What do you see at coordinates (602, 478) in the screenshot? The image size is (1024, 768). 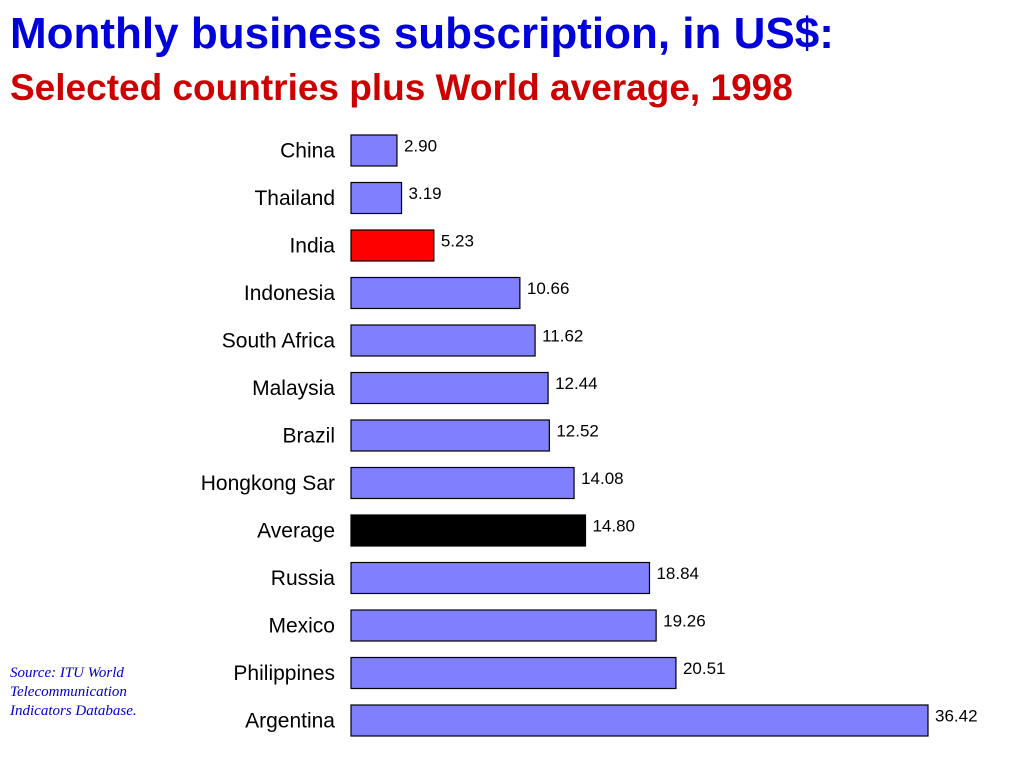 I see `value-label: 14.08` at bounding box center [602, 478].